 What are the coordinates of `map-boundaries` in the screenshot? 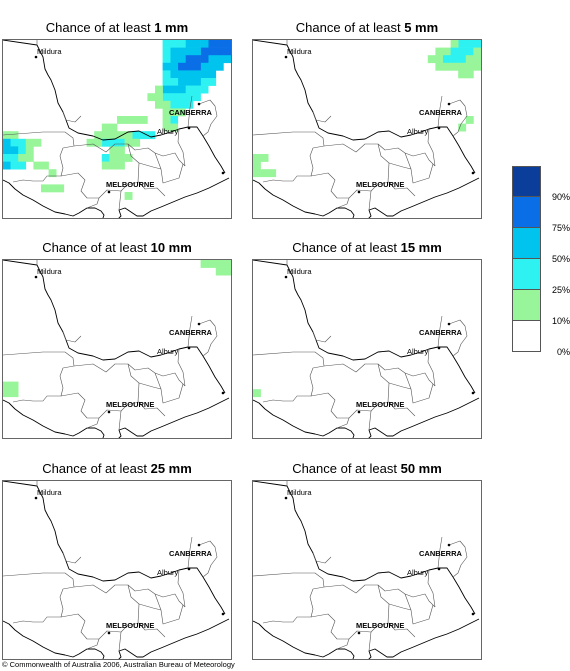 It's located at (116, 129).